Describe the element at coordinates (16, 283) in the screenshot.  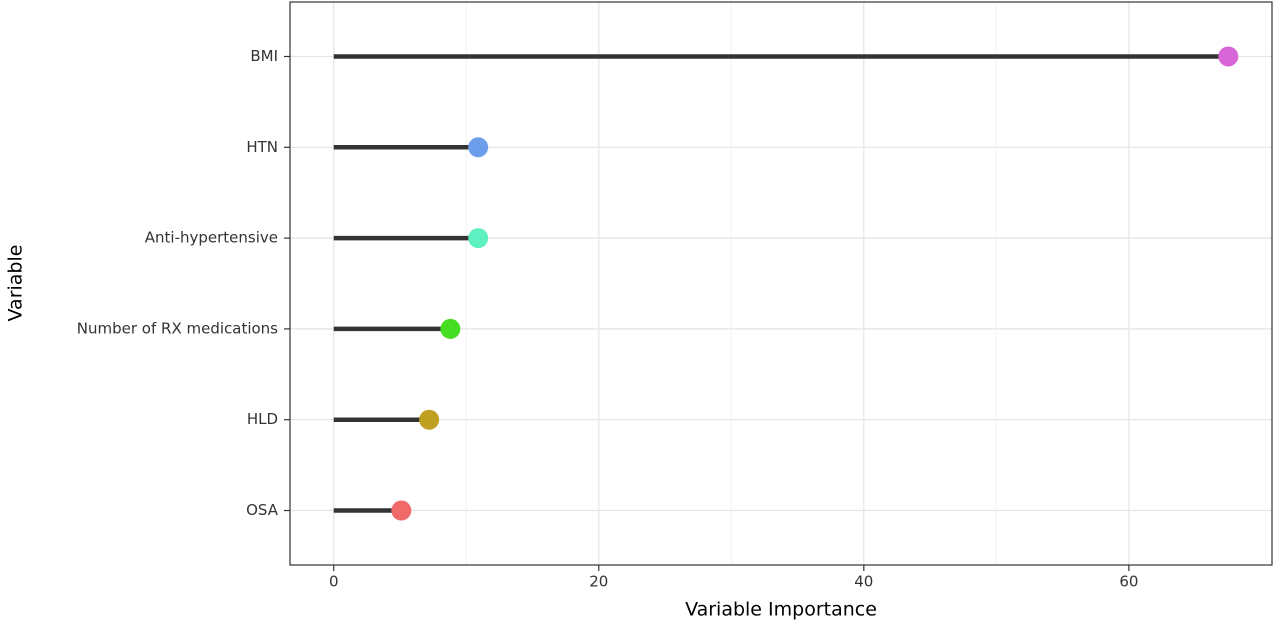
I see `y-axis-title: Variable` at that location.